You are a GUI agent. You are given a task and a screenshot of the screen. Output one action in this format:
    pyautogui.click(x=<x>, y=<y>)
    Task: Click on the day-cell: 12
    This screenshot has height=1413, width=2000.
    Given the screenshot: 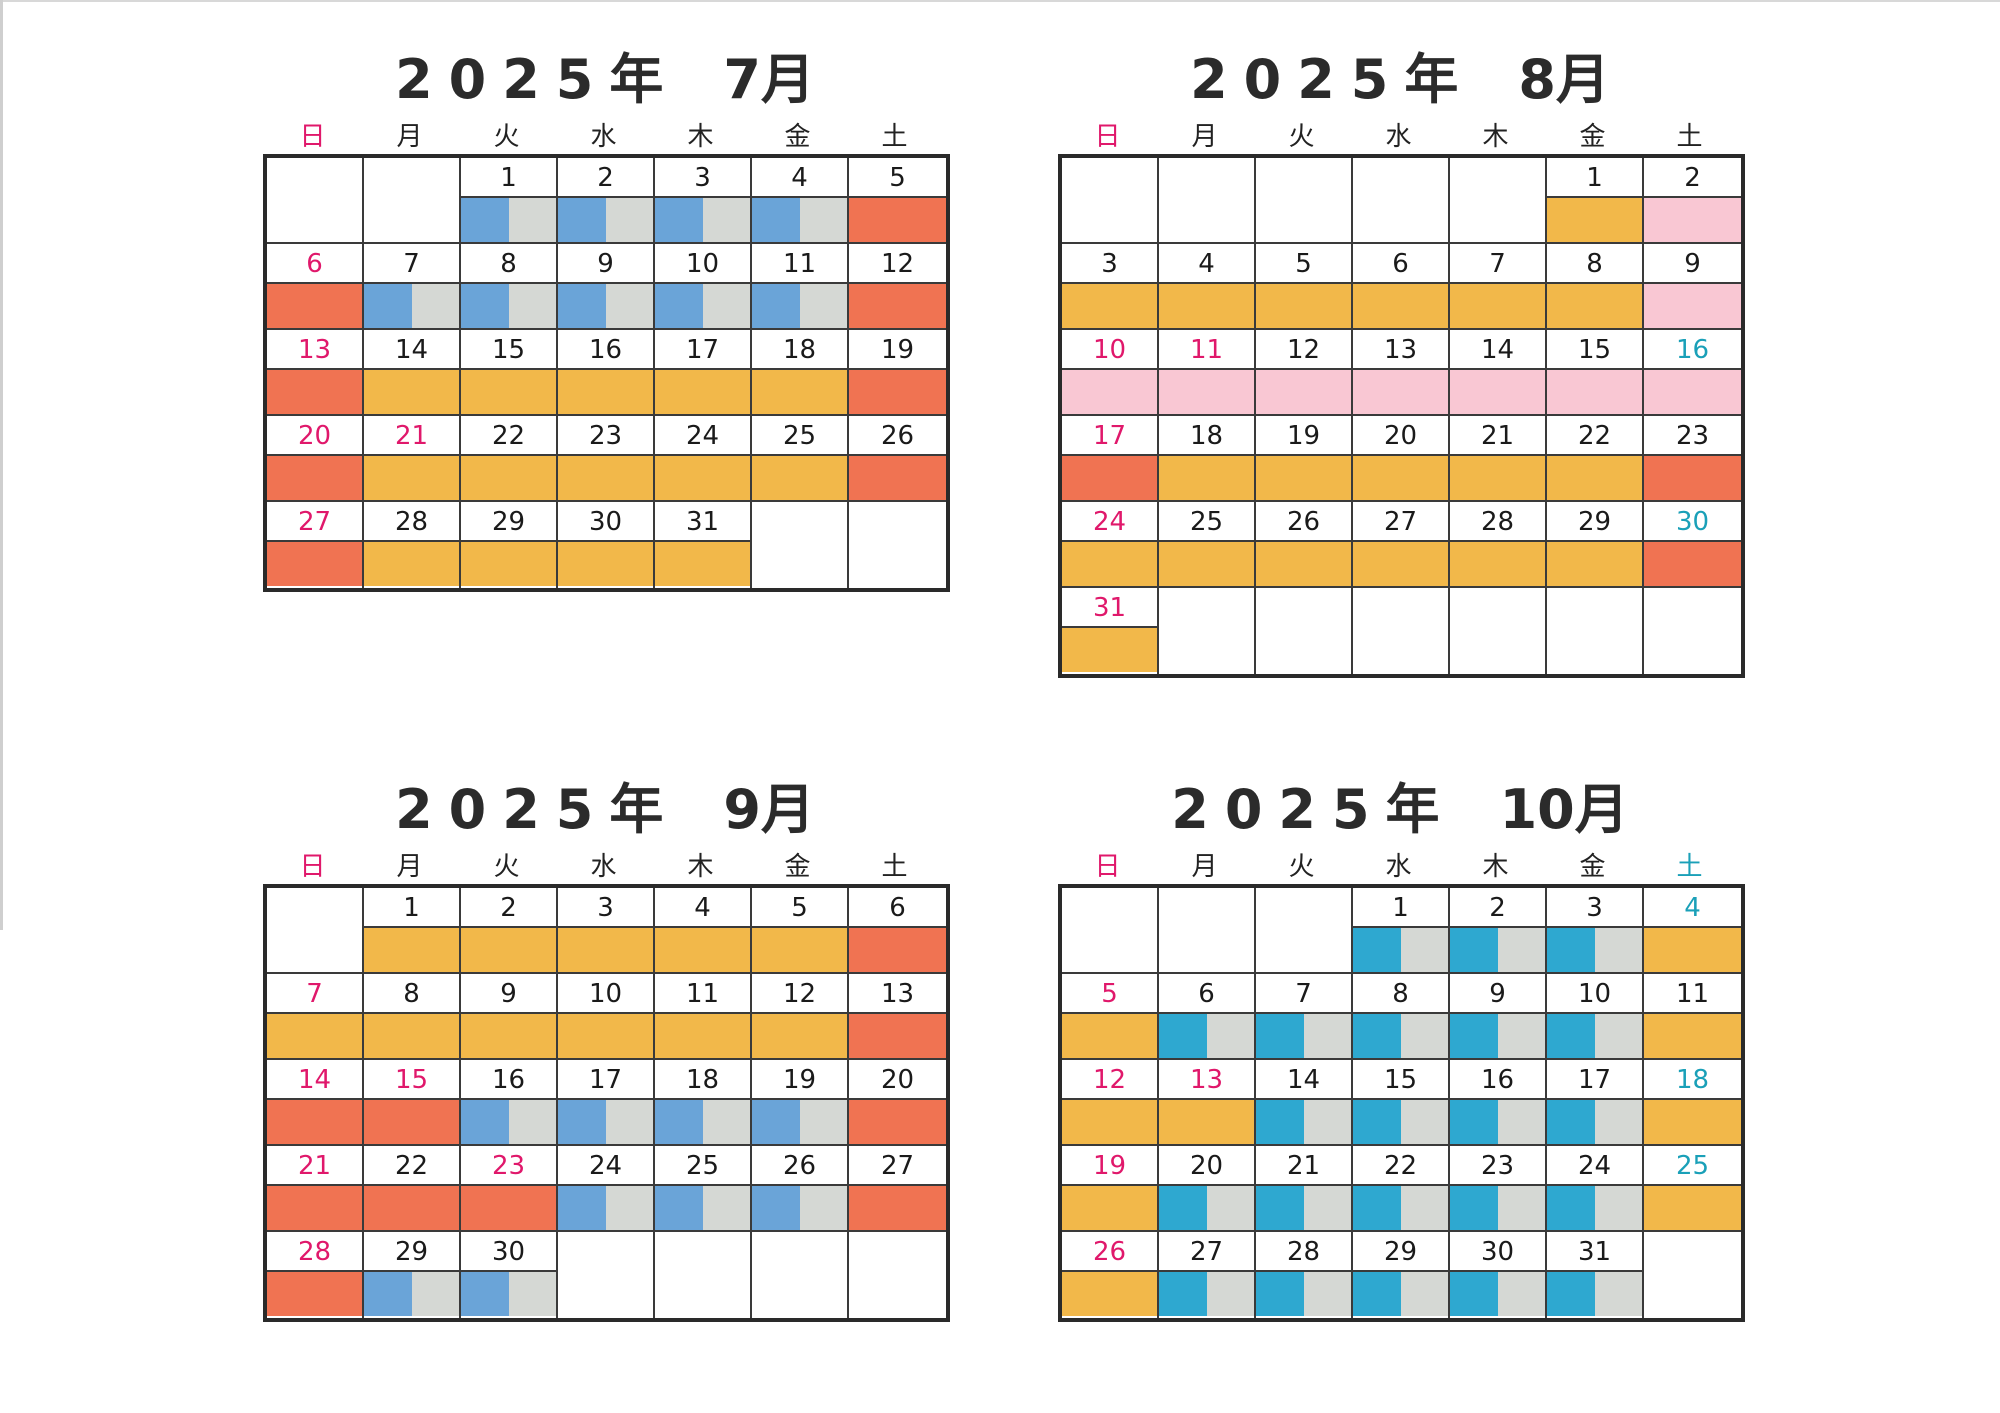 What is the action you would take?
    pyautogui.click(x=1304, y=373)
    